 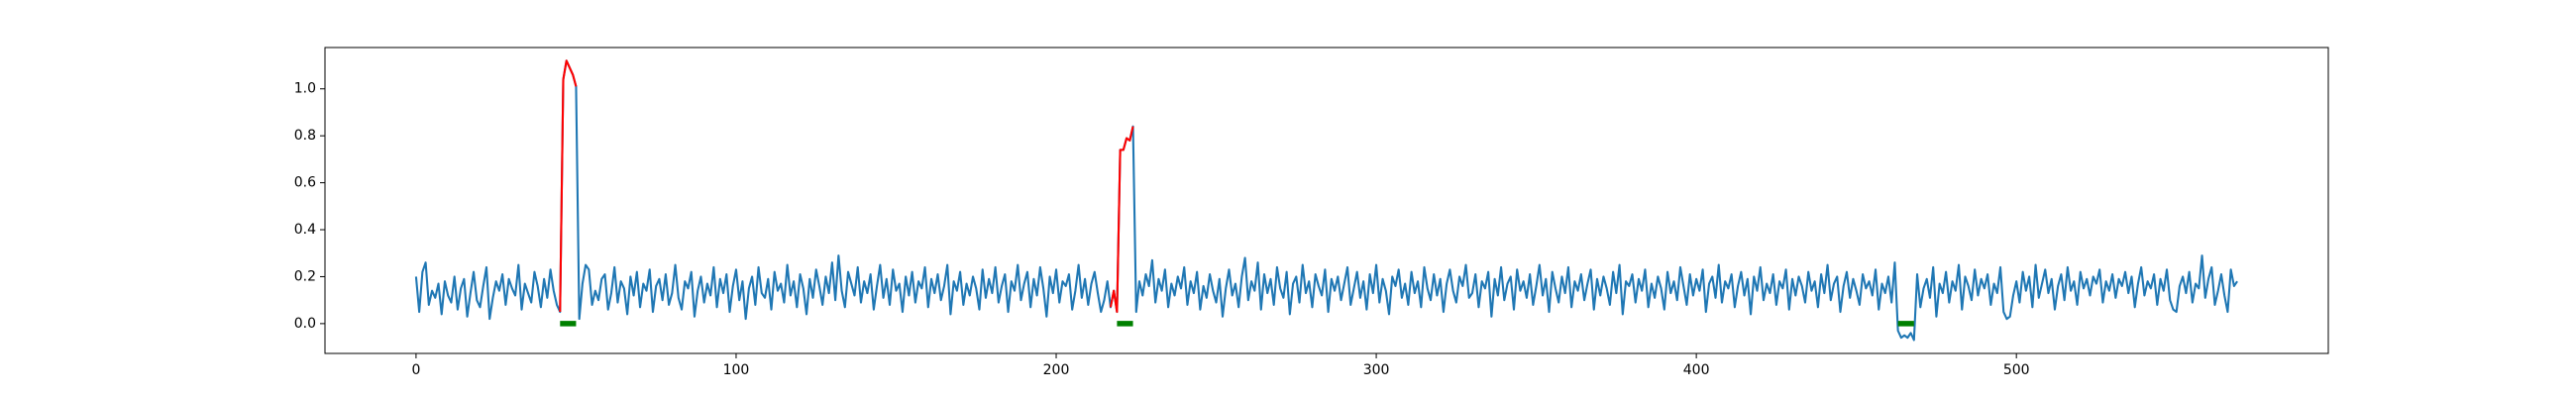 What do you see at coordinates (846, 186) in the screenshot?
I see `series-line` at bounding box center [846, 186].